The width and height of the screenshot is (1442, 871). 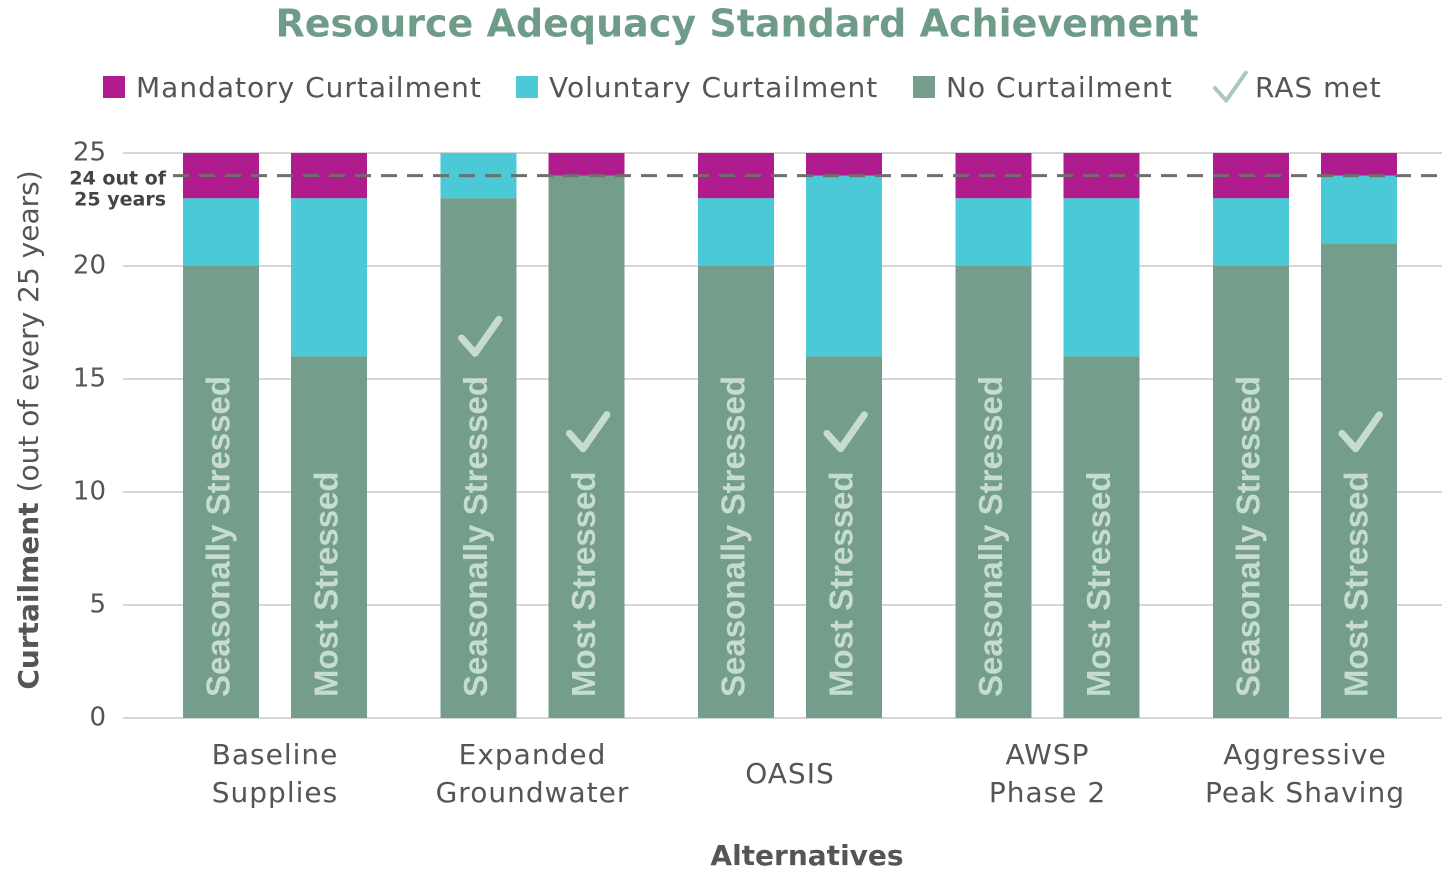 What do you see at coordinates (275, 754) in the screenshot?
I see `x-tick-label: Baseline` at bounding box center [275, 754].